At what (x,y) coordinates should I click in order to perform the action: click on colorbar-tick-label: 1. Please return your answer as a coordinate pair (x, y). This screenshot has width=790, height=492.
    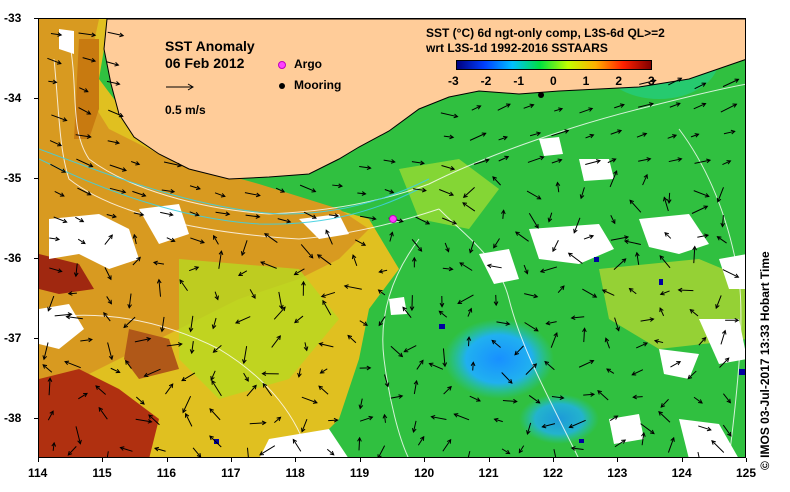
    Looking at the image, I should click on (586, 81).